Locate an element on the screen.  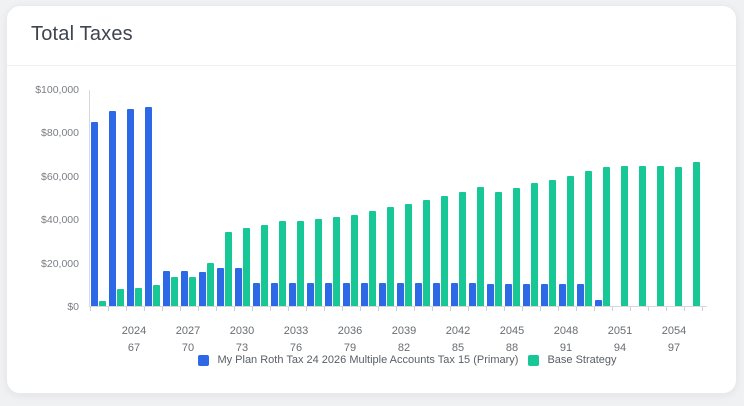
base-bar-2037 is located at coordinates (372, 258).